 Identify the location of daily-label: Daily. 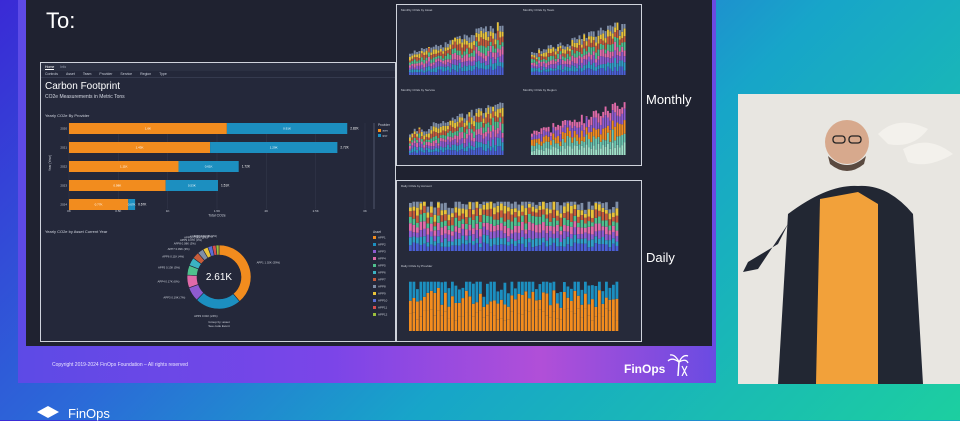
(660, 257).